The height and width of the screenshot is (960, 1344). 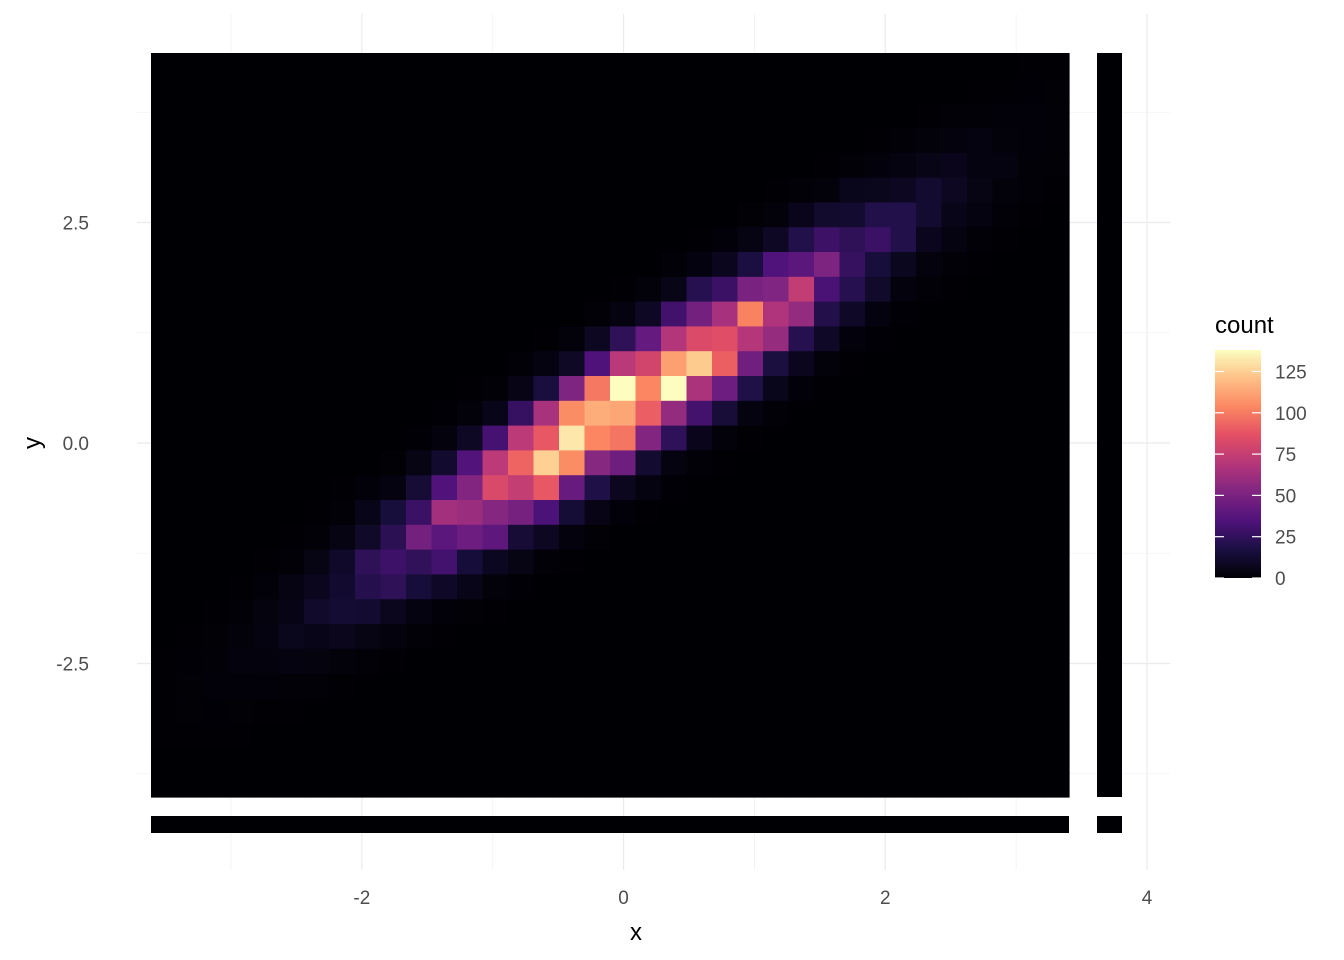 What do you see at coordinates (1285, 496) in the screenshot?
I see `legend-tick-label: 50` at bounding box center [1285, 496].